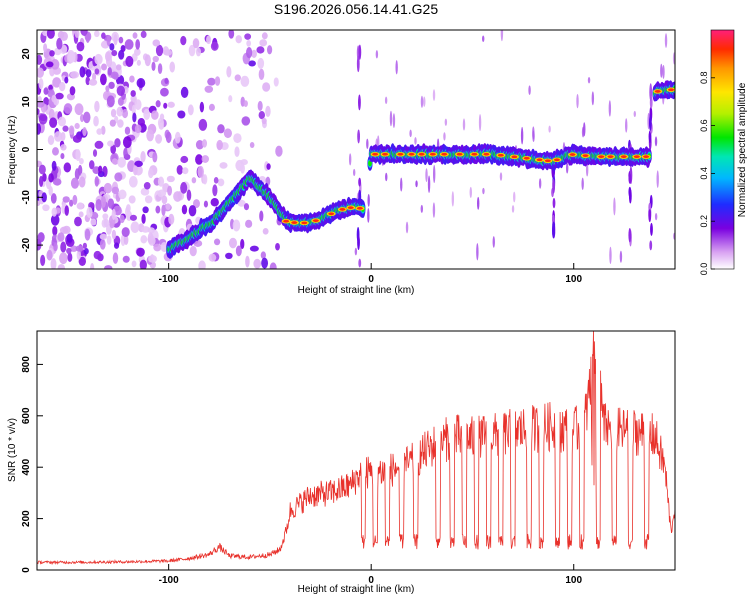 The height and width of the screenshot is (605, 750). I want to click on spectrogram-y-ticks: -20 -10 0 10 20, so click(32, 150).